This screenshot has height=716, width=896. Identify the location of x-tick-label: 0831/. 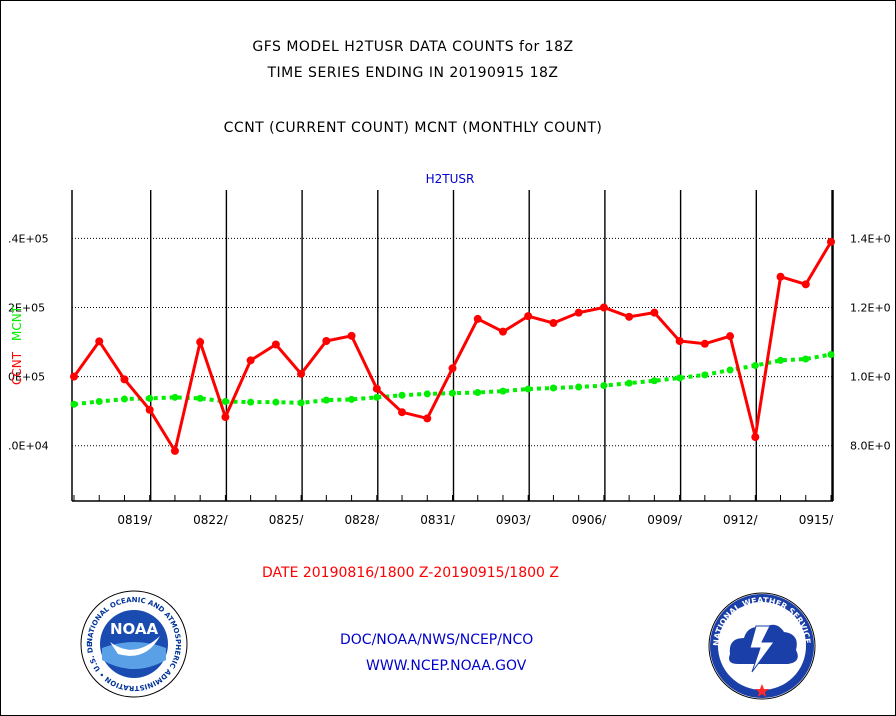
(438, 520).